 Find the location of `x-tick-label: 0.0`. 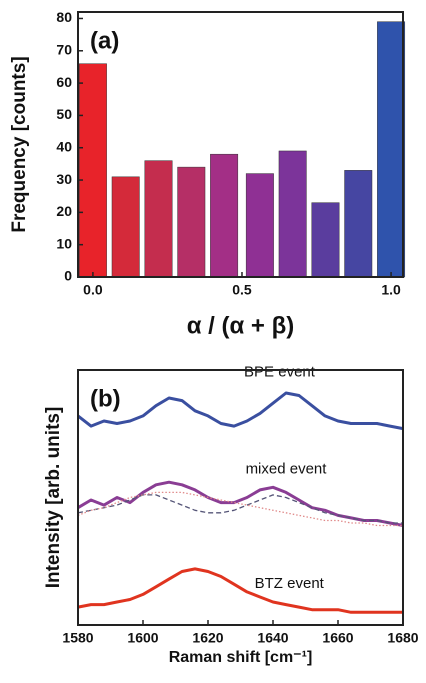

x-tick-label: 0.0 is located at coordinates (93, 290).